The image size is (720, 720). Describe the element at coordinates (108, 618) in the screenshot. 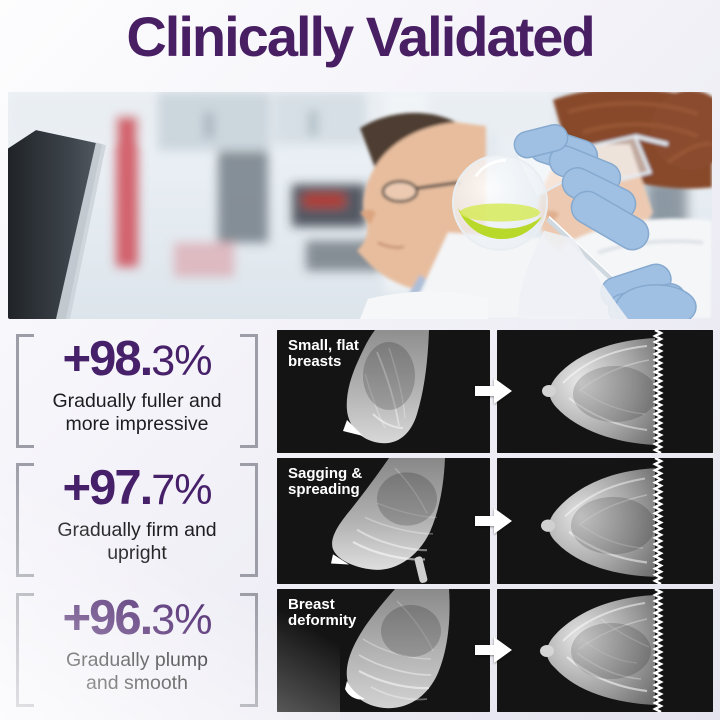

I see `stat-value-main: +96.` at that location.